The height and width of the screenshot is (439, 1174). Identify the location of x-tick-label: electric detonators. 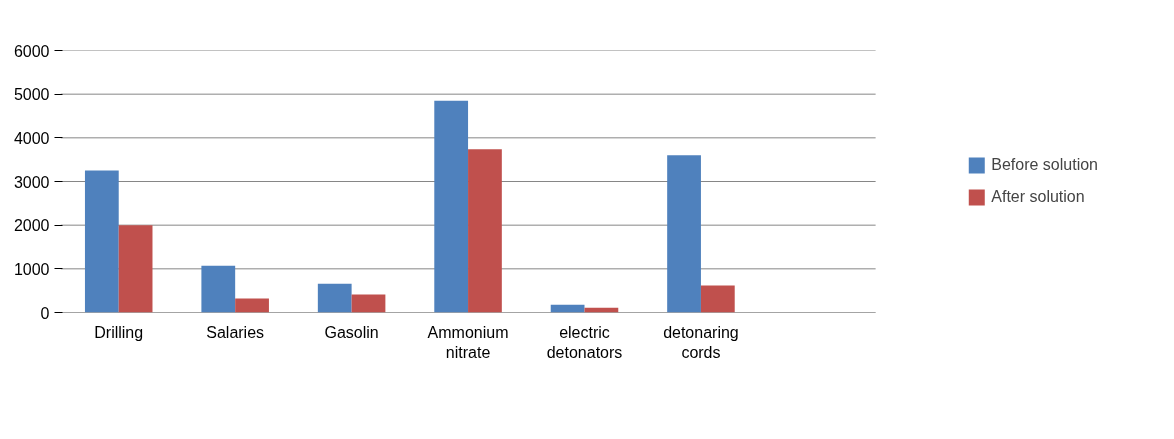
(584, 342).